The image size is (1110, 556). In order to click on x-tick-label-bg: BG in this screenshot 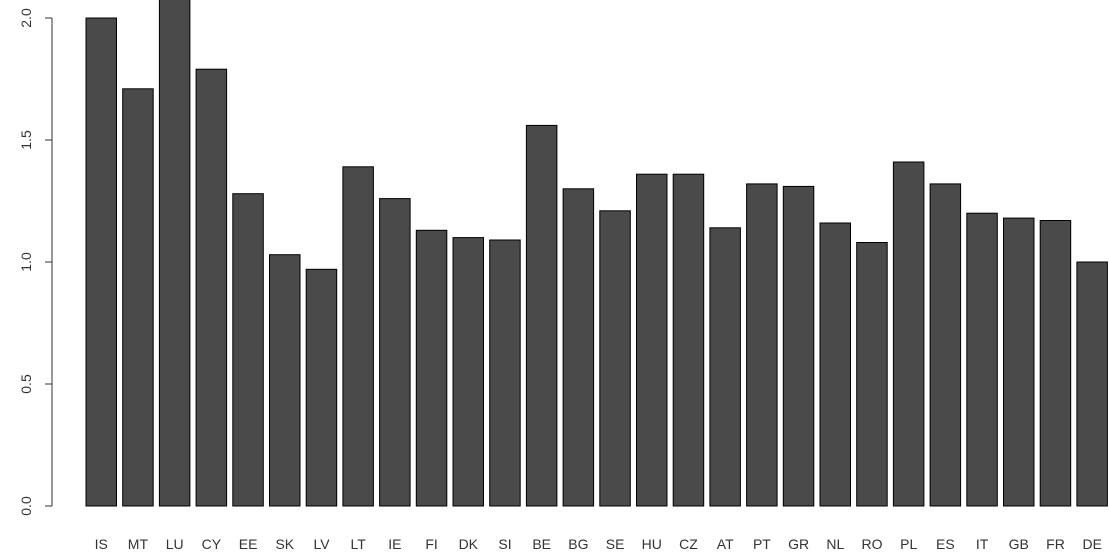, I will do `click(578, 544)`.